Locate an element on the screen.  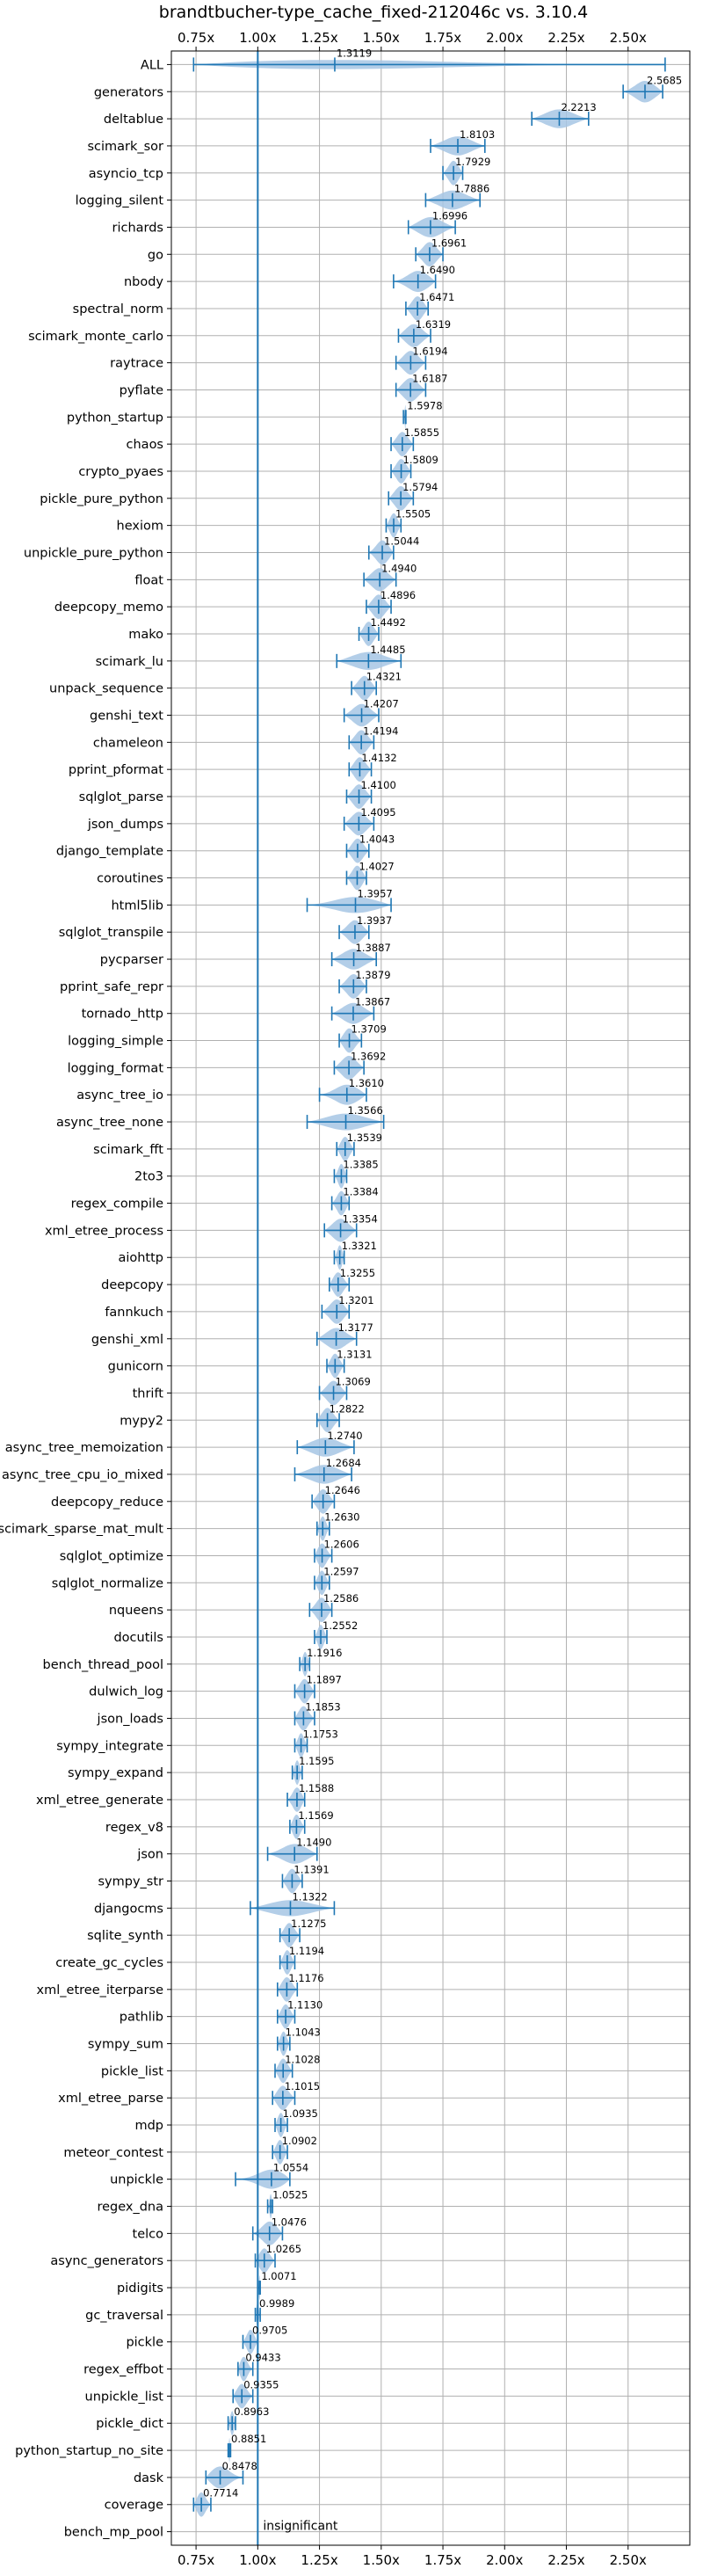
category-label: pathlib is located at coordinates (142, 2018).